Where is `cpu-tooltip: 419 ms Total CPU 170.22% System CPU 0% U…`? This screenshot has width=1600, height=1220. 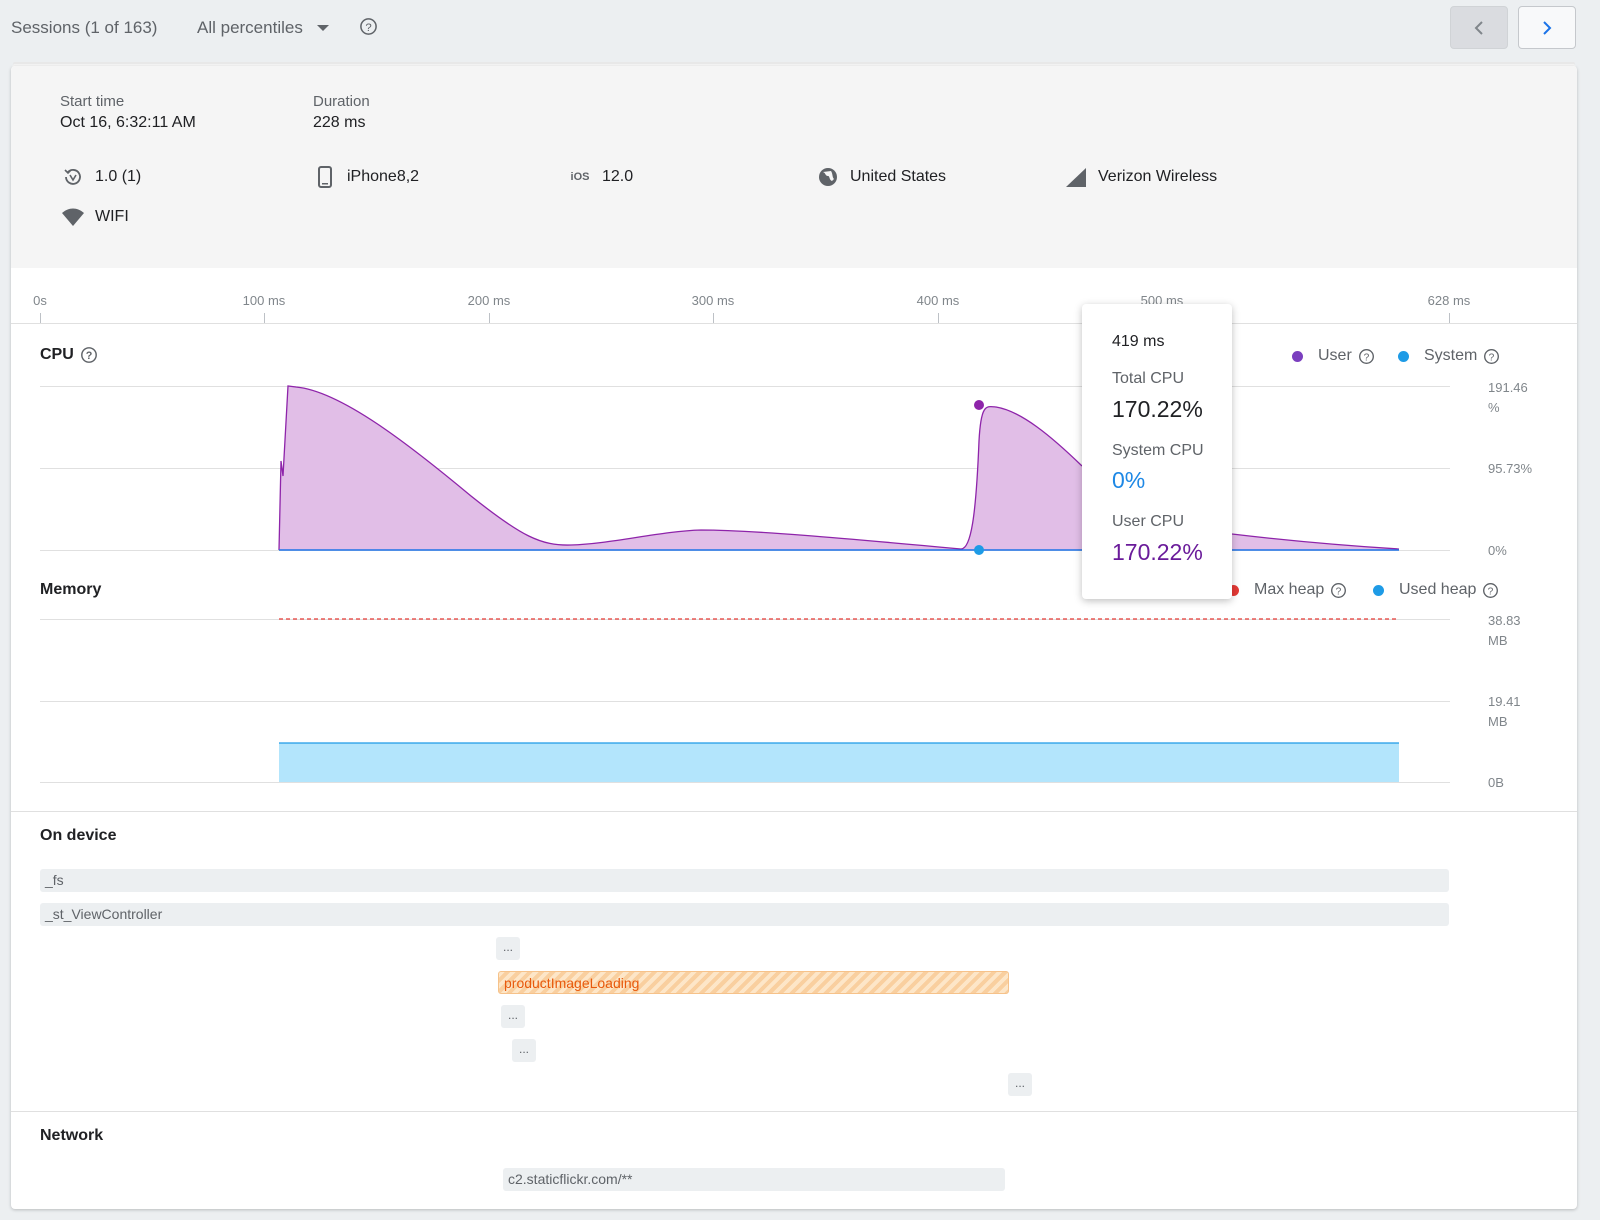
cpu-tooltip: 419 ms Total CPU 170.22% System CPU 0% U… is located at coordinates (1157, 451).